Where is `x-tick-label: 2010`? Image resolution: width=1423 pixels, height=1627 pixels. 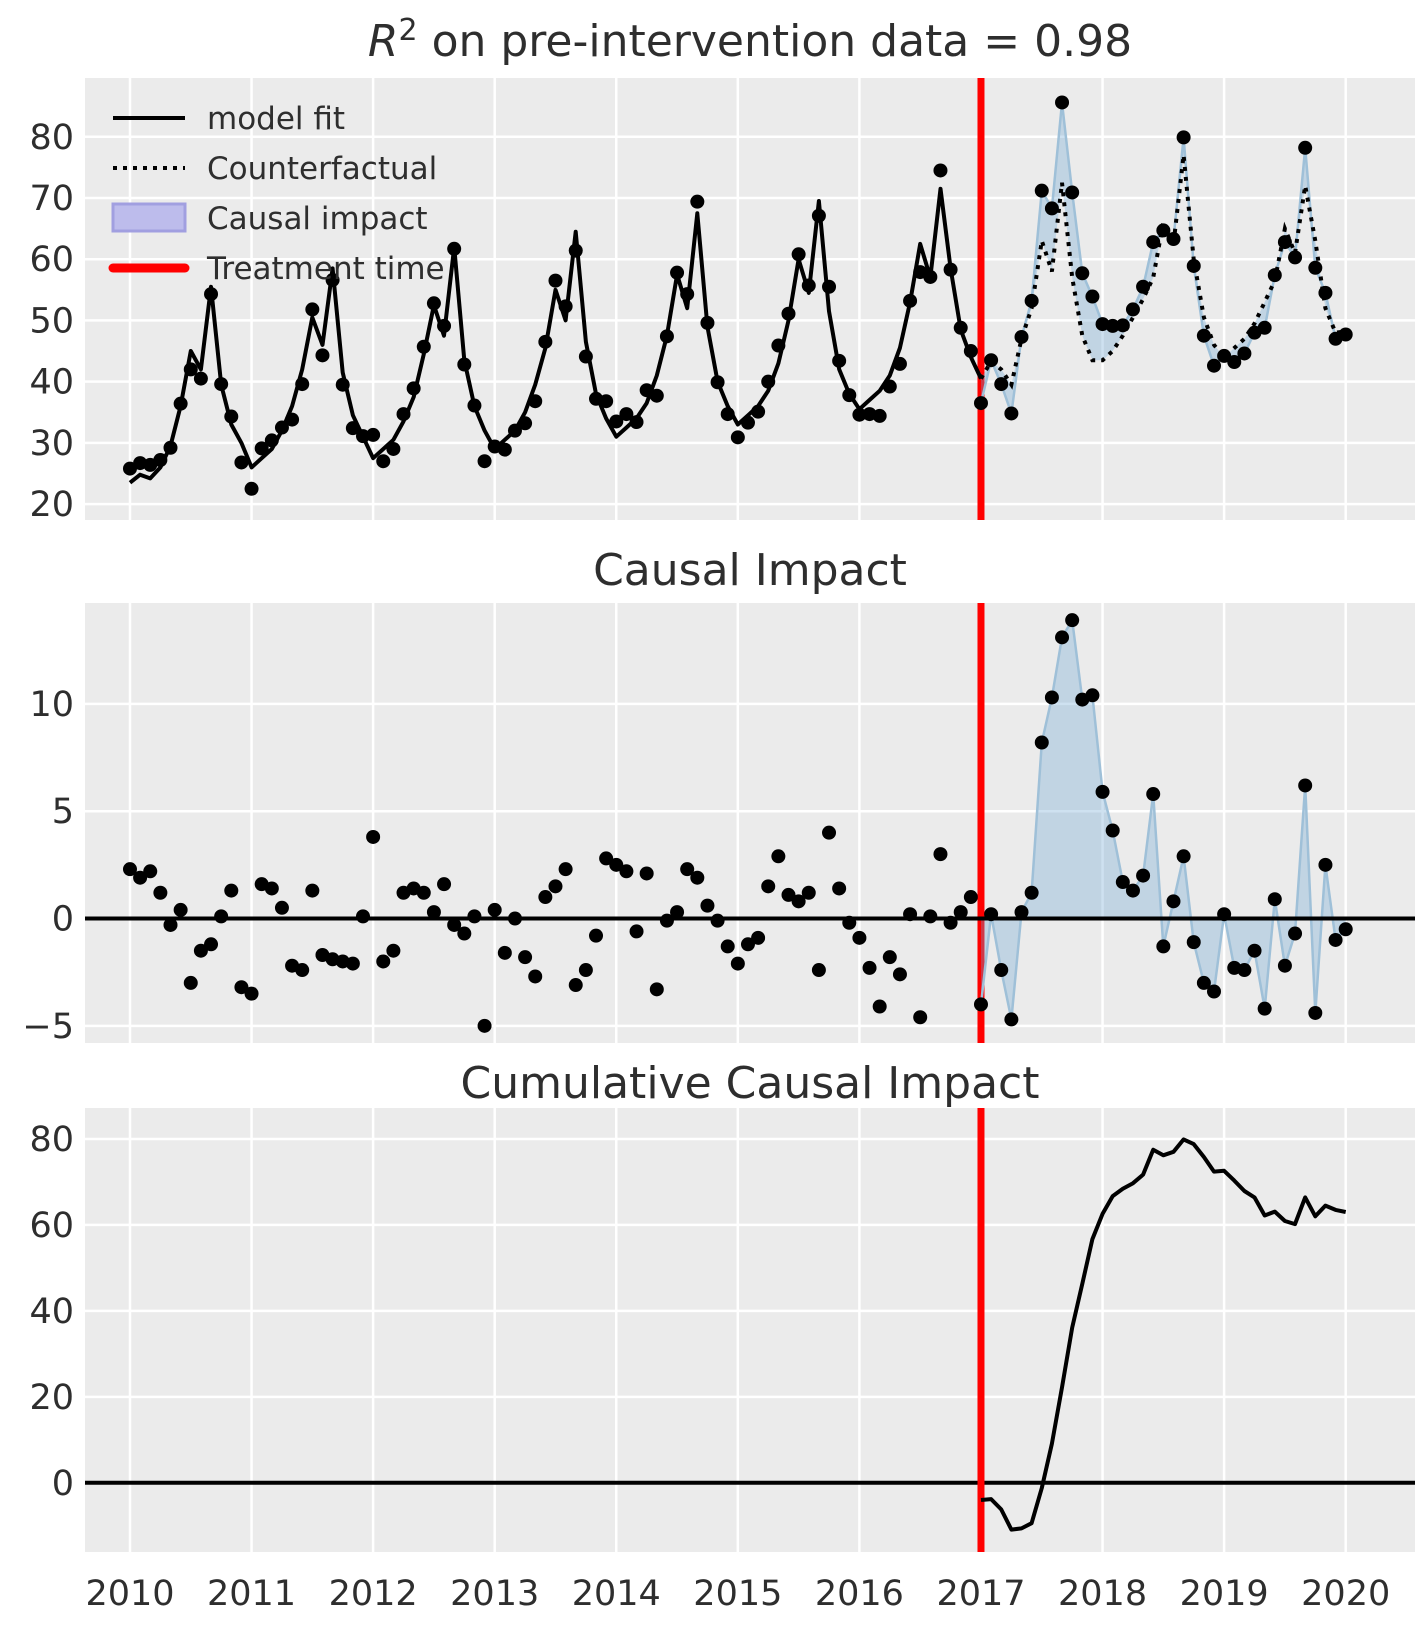
x-tick-label: 2010 is located at coordinates (129, 1594).